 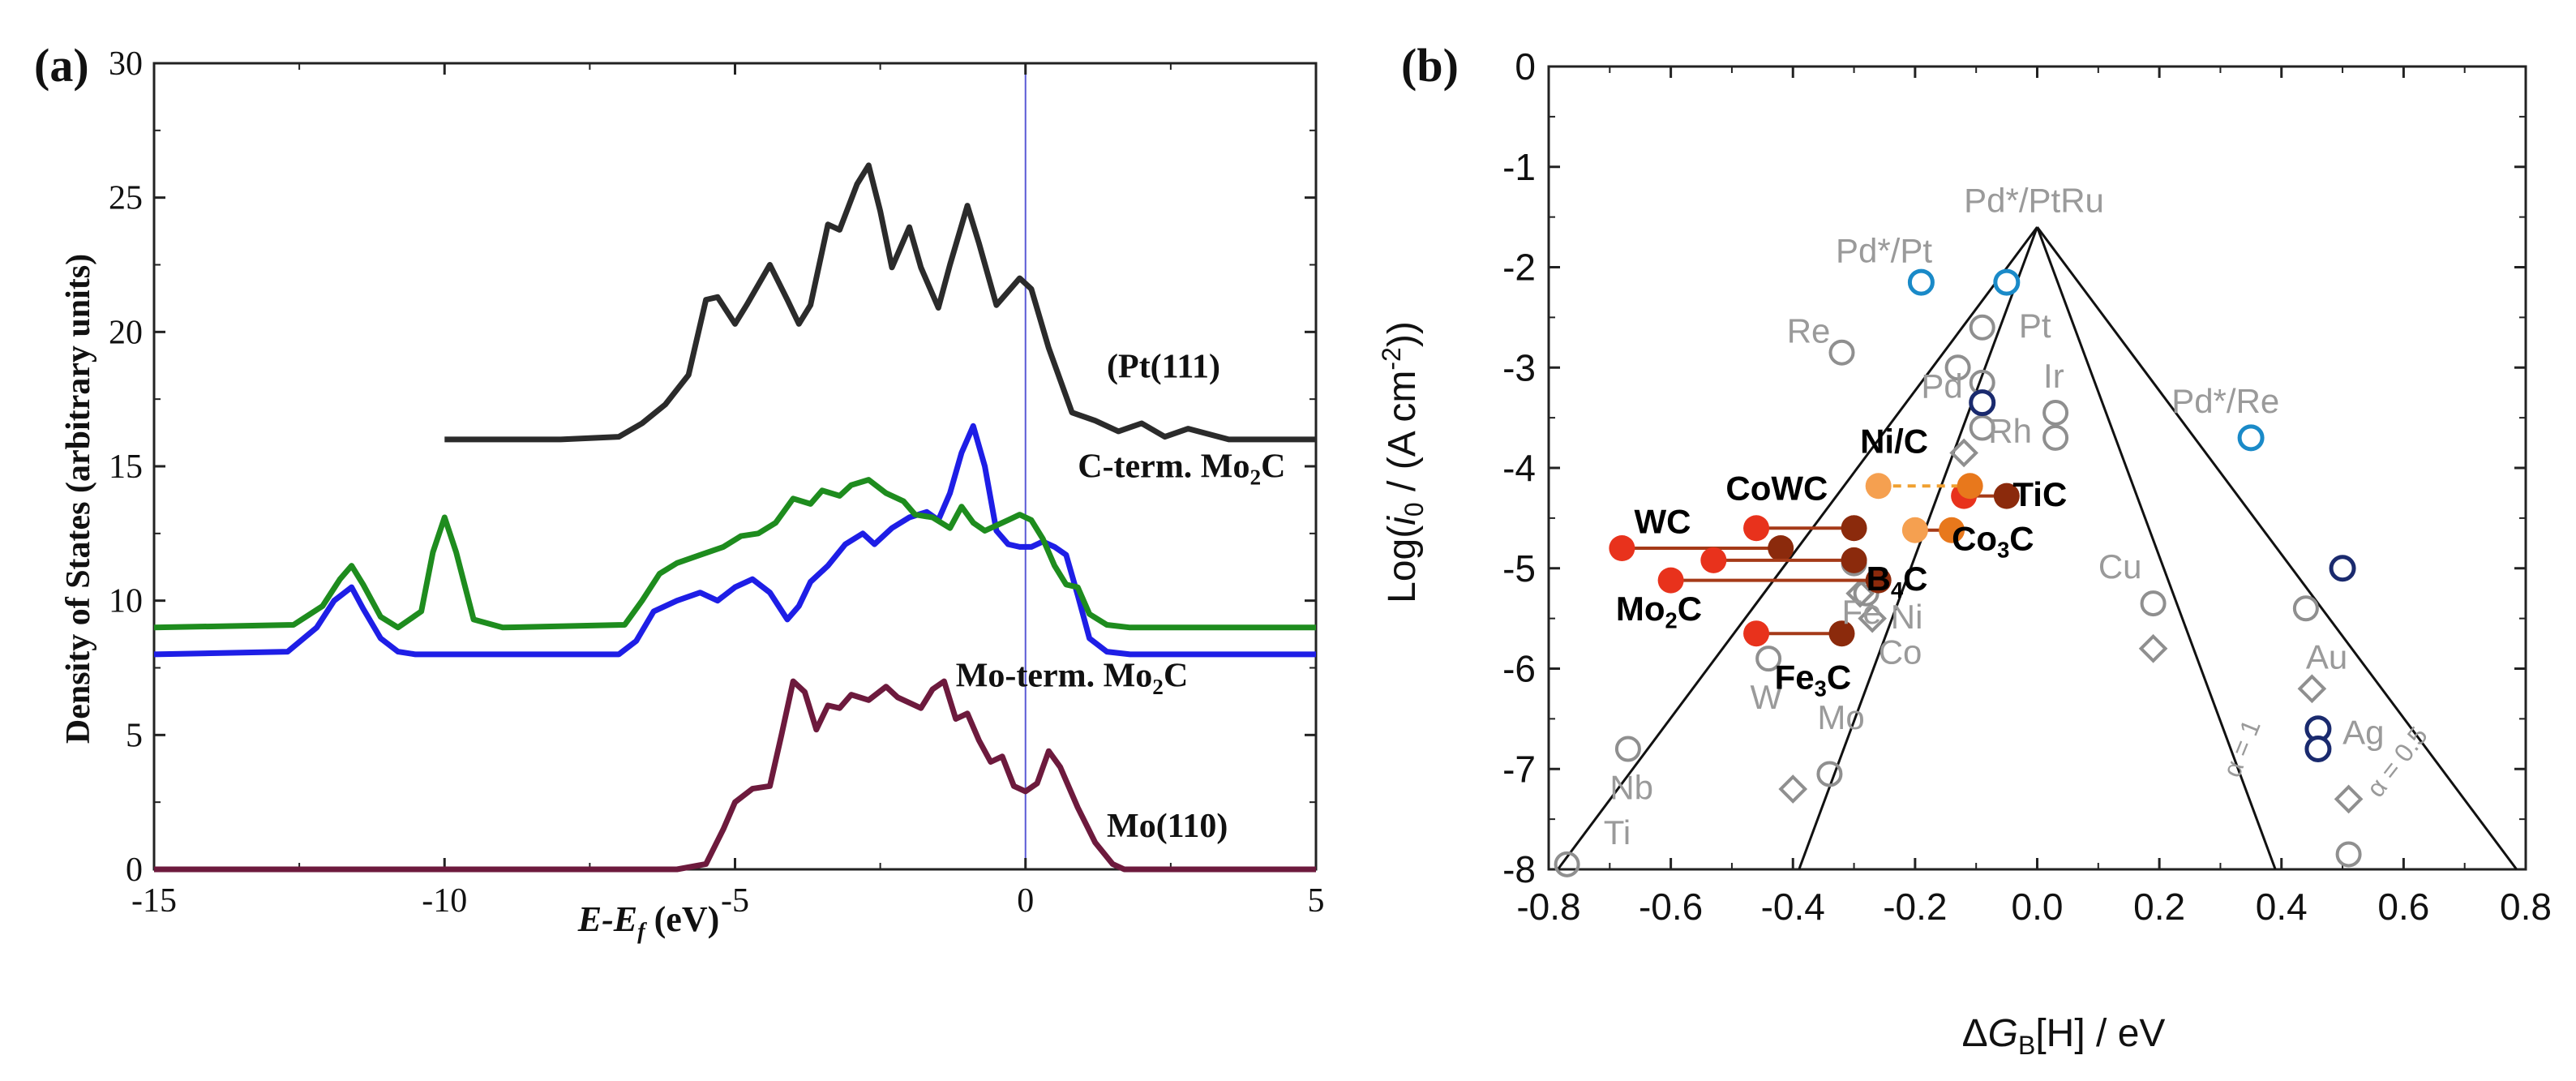 What do you see at coordinates (1974, 538) in the screenshot?
I see `point-label-22-main: Co` at bounding box center [1974, 538].